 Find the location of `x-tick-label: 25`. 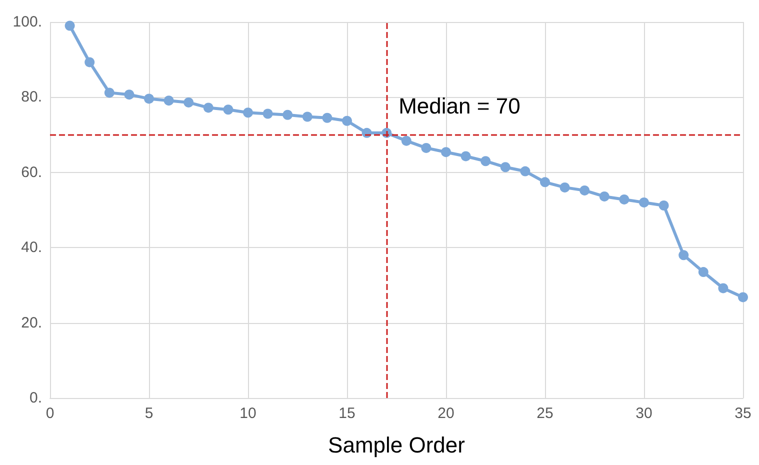

x-tick-label: 25 is located at coordinates (545, 413).